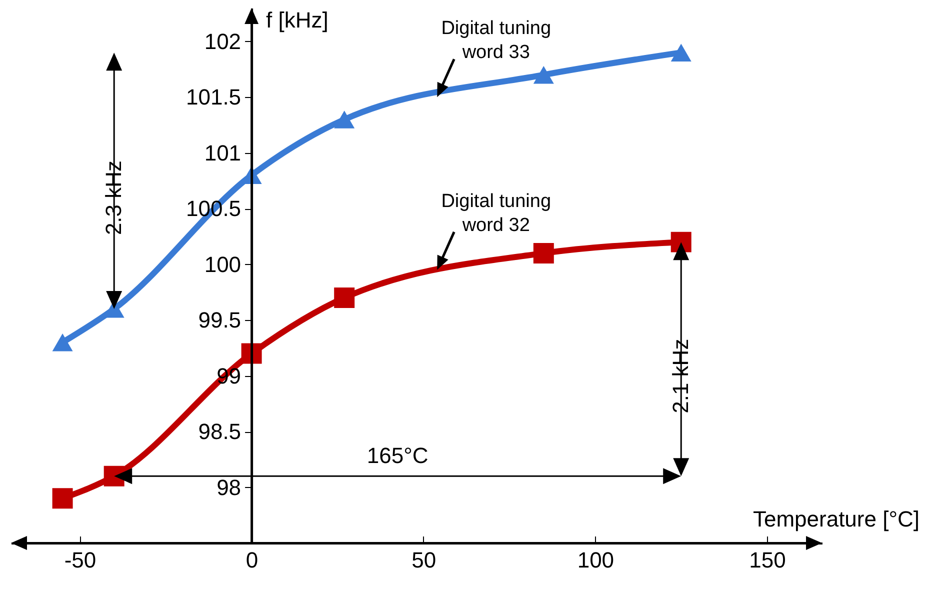 This screenshot has width=927, height=592. Describe the element at coordinates (223, 153) in the screenshot. I see `y-tick-label: 101` at that location.